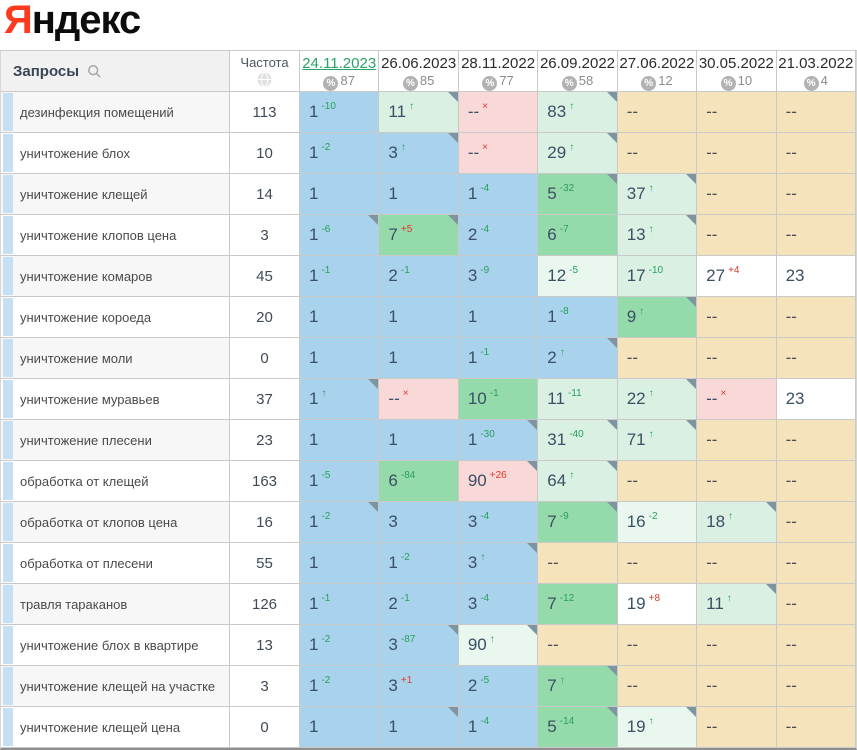 Image resolution: width=857 pixels, height=750 pixels. What do you see at coordinates (657, 63) in the screenshot?
I see `date-label: 27.06.2022` at bounding box center [657, 63].